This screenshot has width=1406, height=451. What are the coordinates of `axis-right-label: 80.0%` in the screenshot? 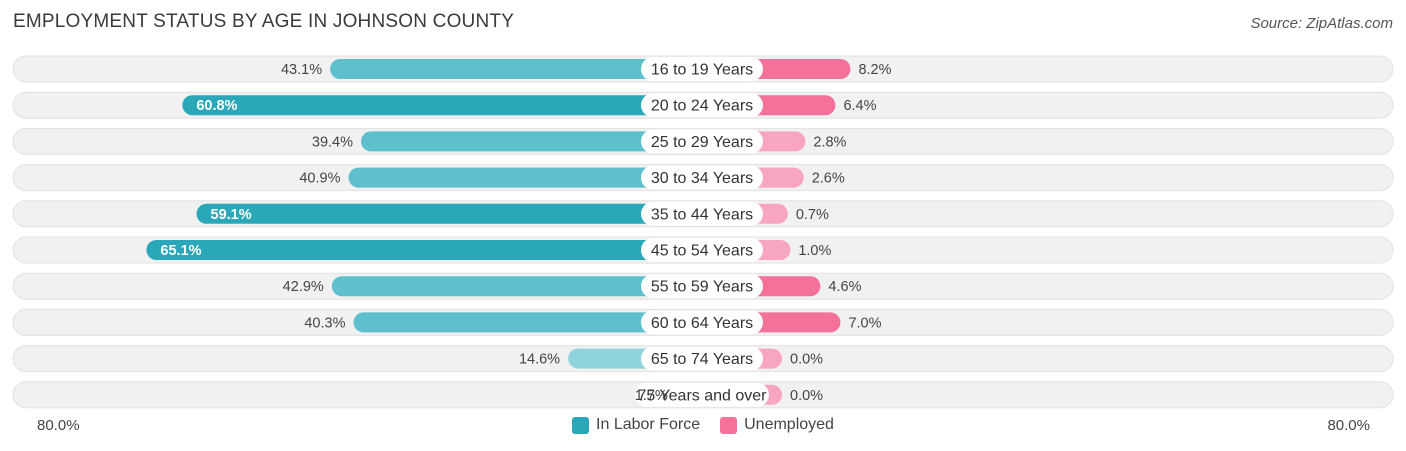 It's located at (1348, 425).